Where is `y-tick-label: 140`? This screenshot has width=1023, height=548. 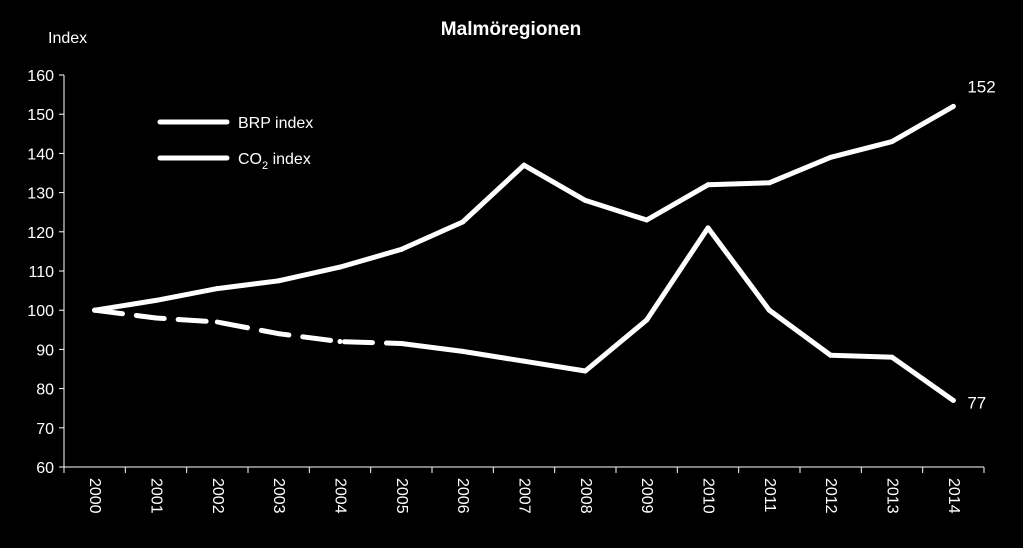 y-tick-label: 140 is located at coordinates (40, 154).